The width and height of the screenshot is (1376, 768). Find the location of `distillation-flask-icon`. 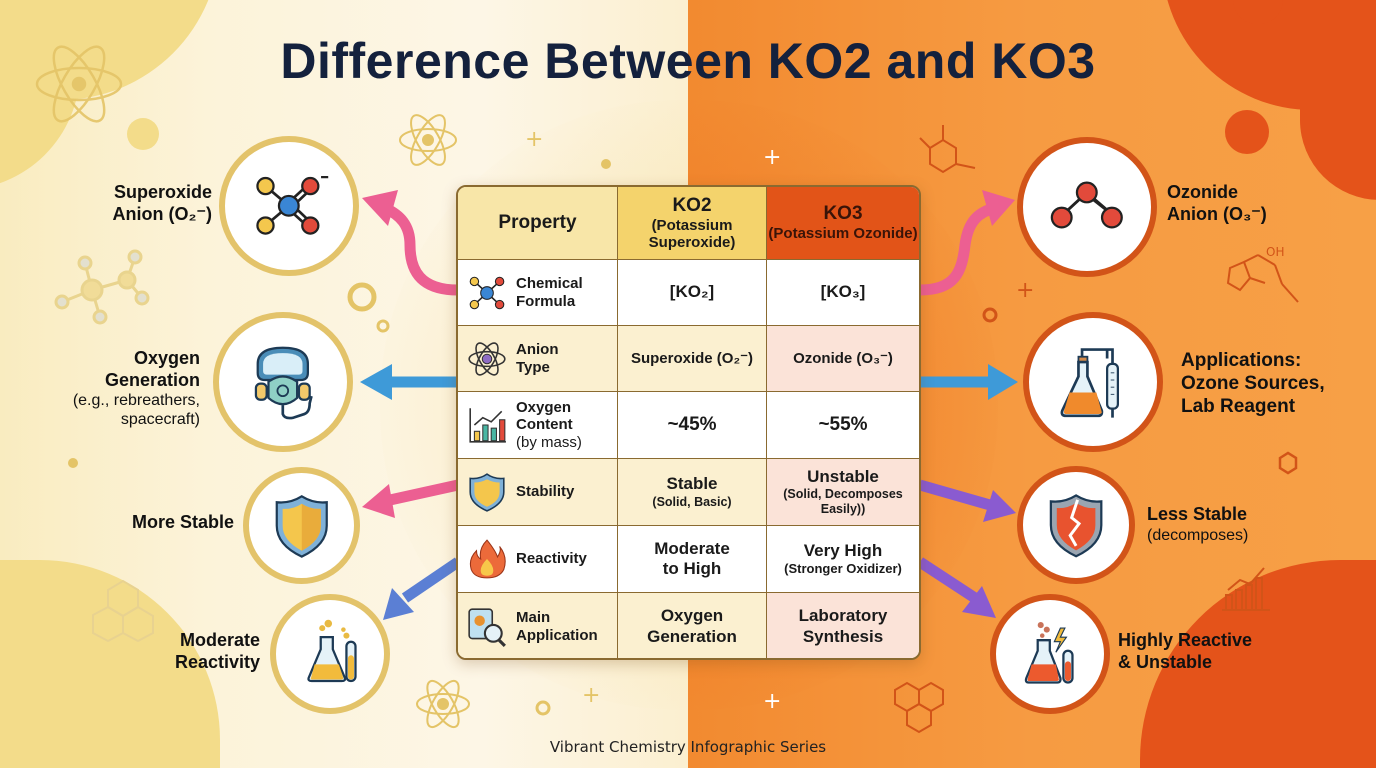

distillation-flask-icon is located at coordinates (1090, 383).